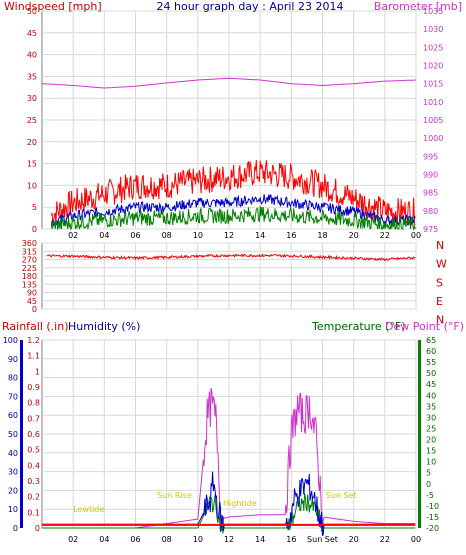  I want to click on bottom-x-tick-label: 02, so click(73, 539).